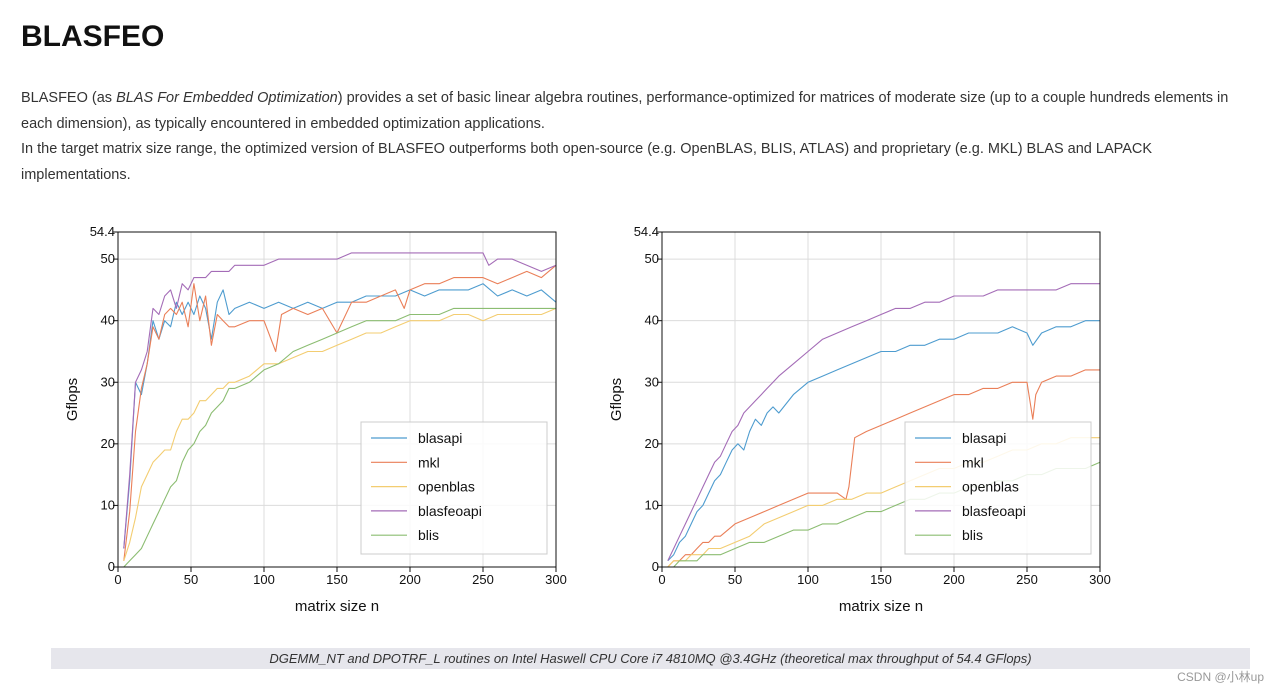 Image resolution: width=1278 pixels, height=692 pixels. Describe the element at coordinates (1220, 677) in the screenshot. I see `watermark: CSDN @小林up` at that location.